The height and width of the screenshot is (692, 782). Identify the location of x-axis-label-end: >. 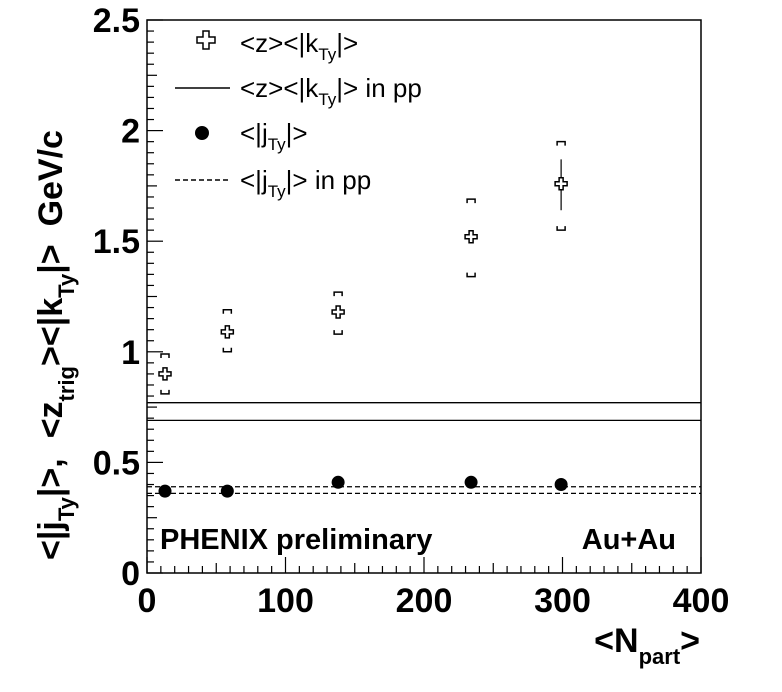
(690, 641).